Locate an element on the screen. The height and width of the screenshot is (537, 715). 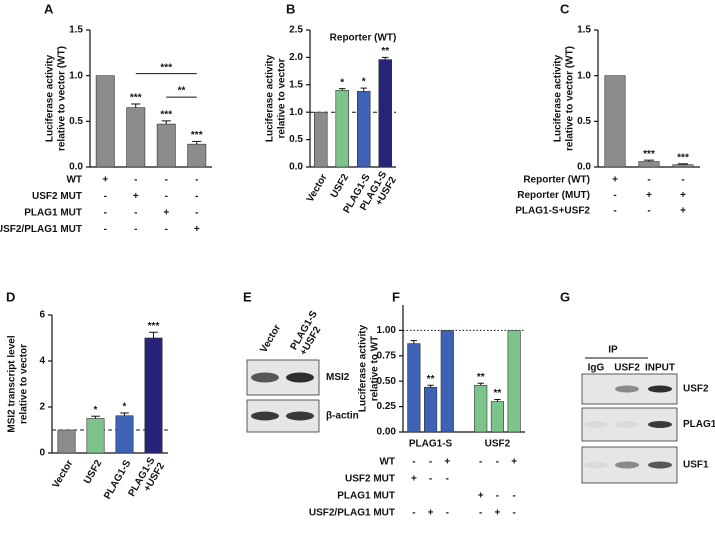
lane-label: USF2 is located at coordinates (627, 368).